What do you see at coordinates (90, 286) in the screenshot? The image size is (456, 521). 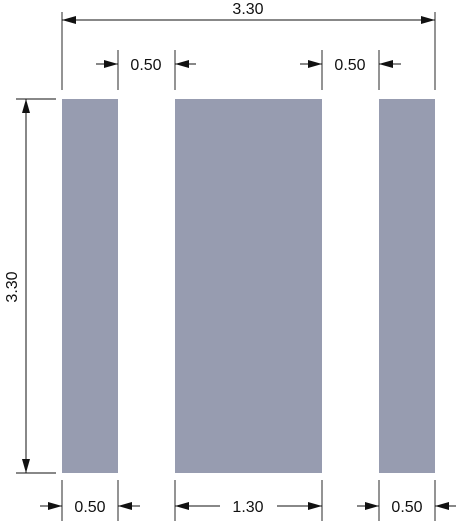 I see `pad-left` at bounding box center [90, 286].